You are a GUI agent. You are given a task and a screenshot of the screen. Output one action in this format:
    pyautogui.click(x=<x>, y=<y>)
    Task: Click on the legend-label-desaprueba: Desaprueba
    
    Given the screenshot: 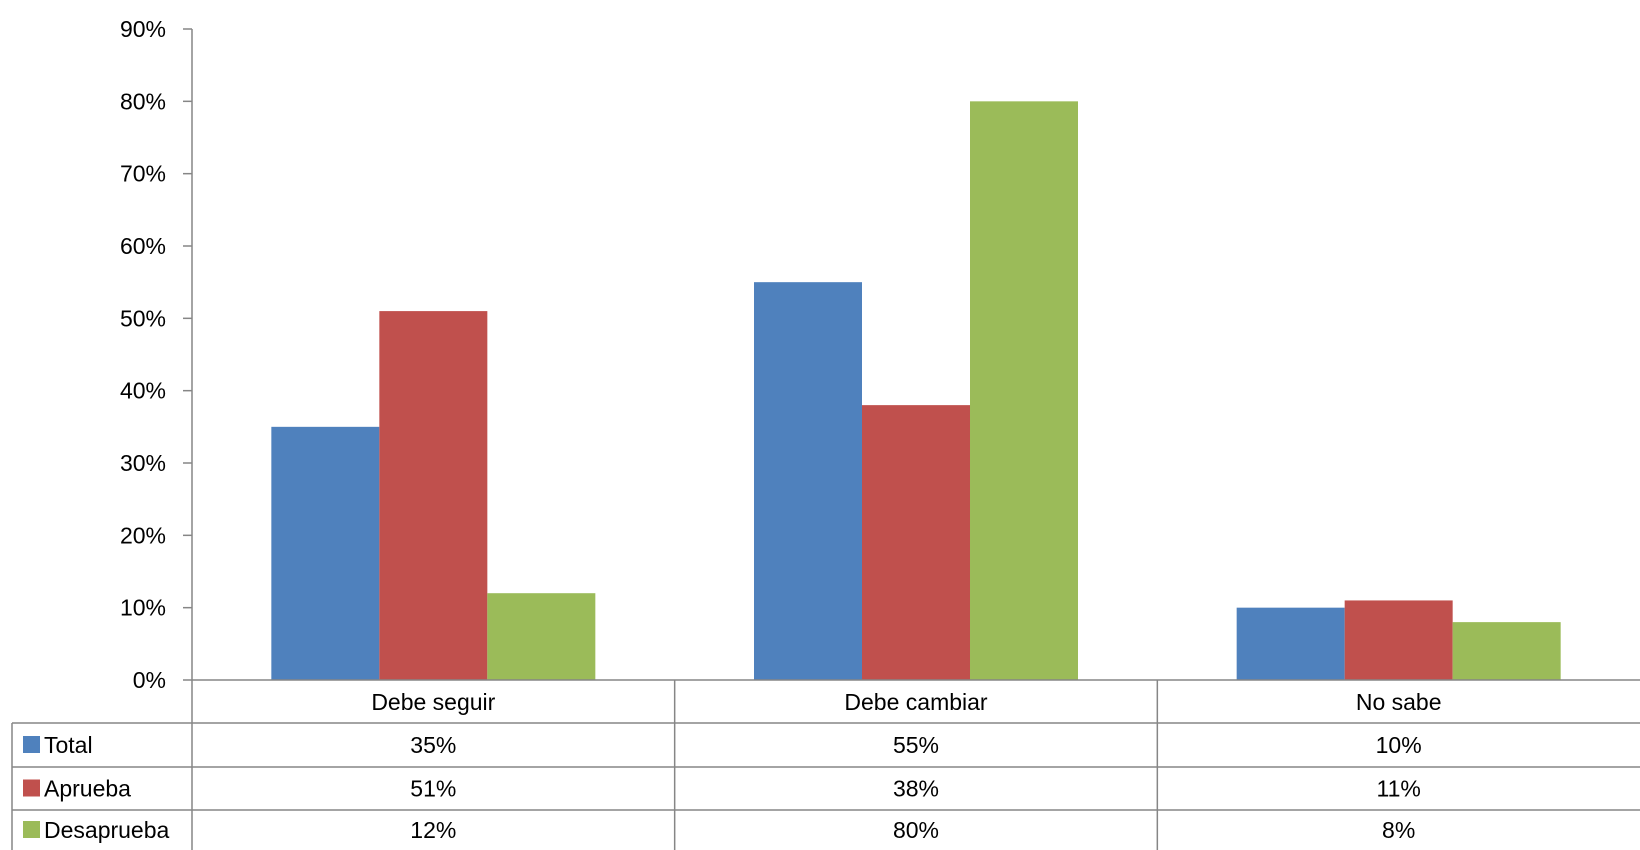 What is the action you would take?
    pyautogui.click(x=107, y=830)
    